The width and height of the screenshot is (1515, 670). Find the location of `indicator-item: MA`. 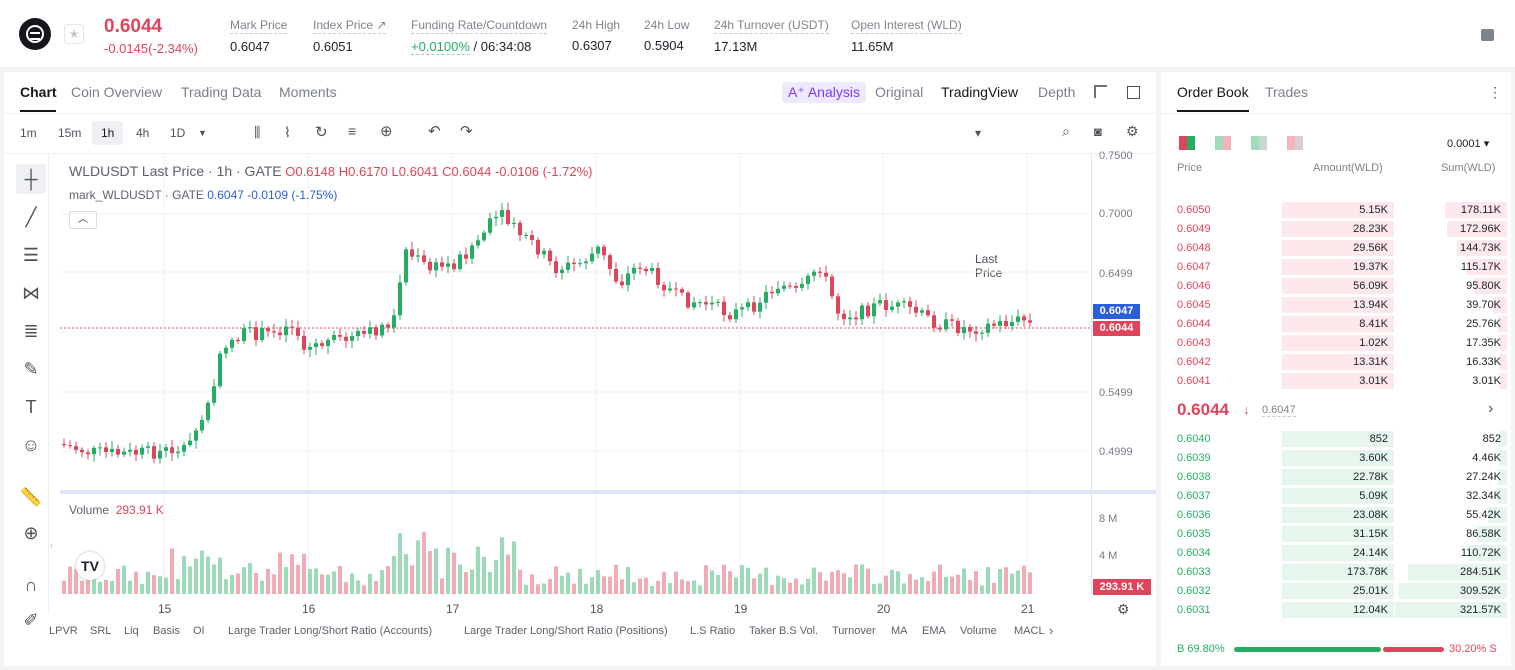

indicator-item: MA is located at coordinates (899, 631).